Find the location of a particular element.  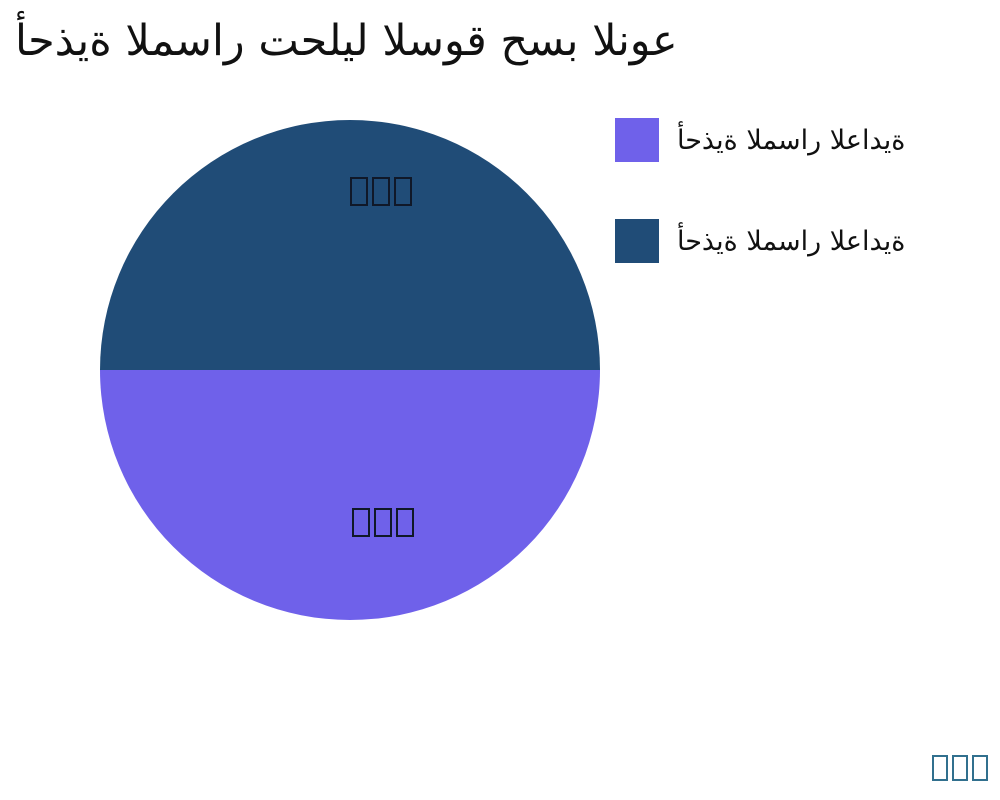

watermark-glyph-boxes is located at coordinates (960, 768).